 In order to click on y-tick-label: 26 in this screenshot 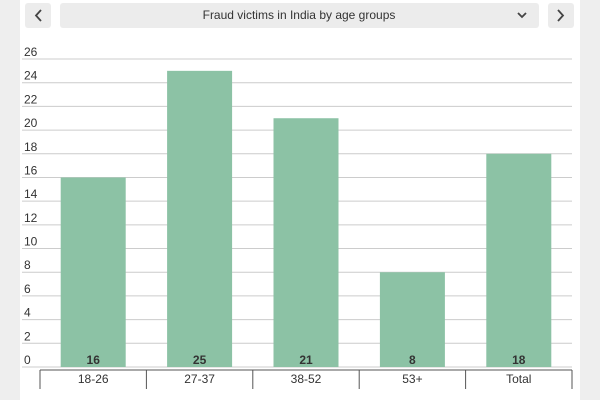, I will do `click(31, 52)`.